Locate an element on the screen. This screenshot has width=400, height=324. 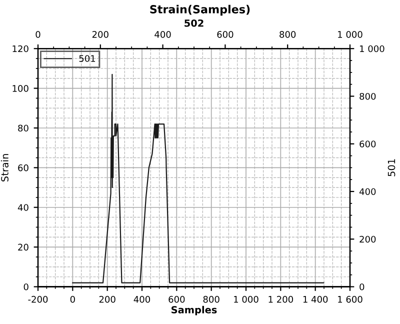
x-tick-label: 1 600 is located at coordinates (350, 299).